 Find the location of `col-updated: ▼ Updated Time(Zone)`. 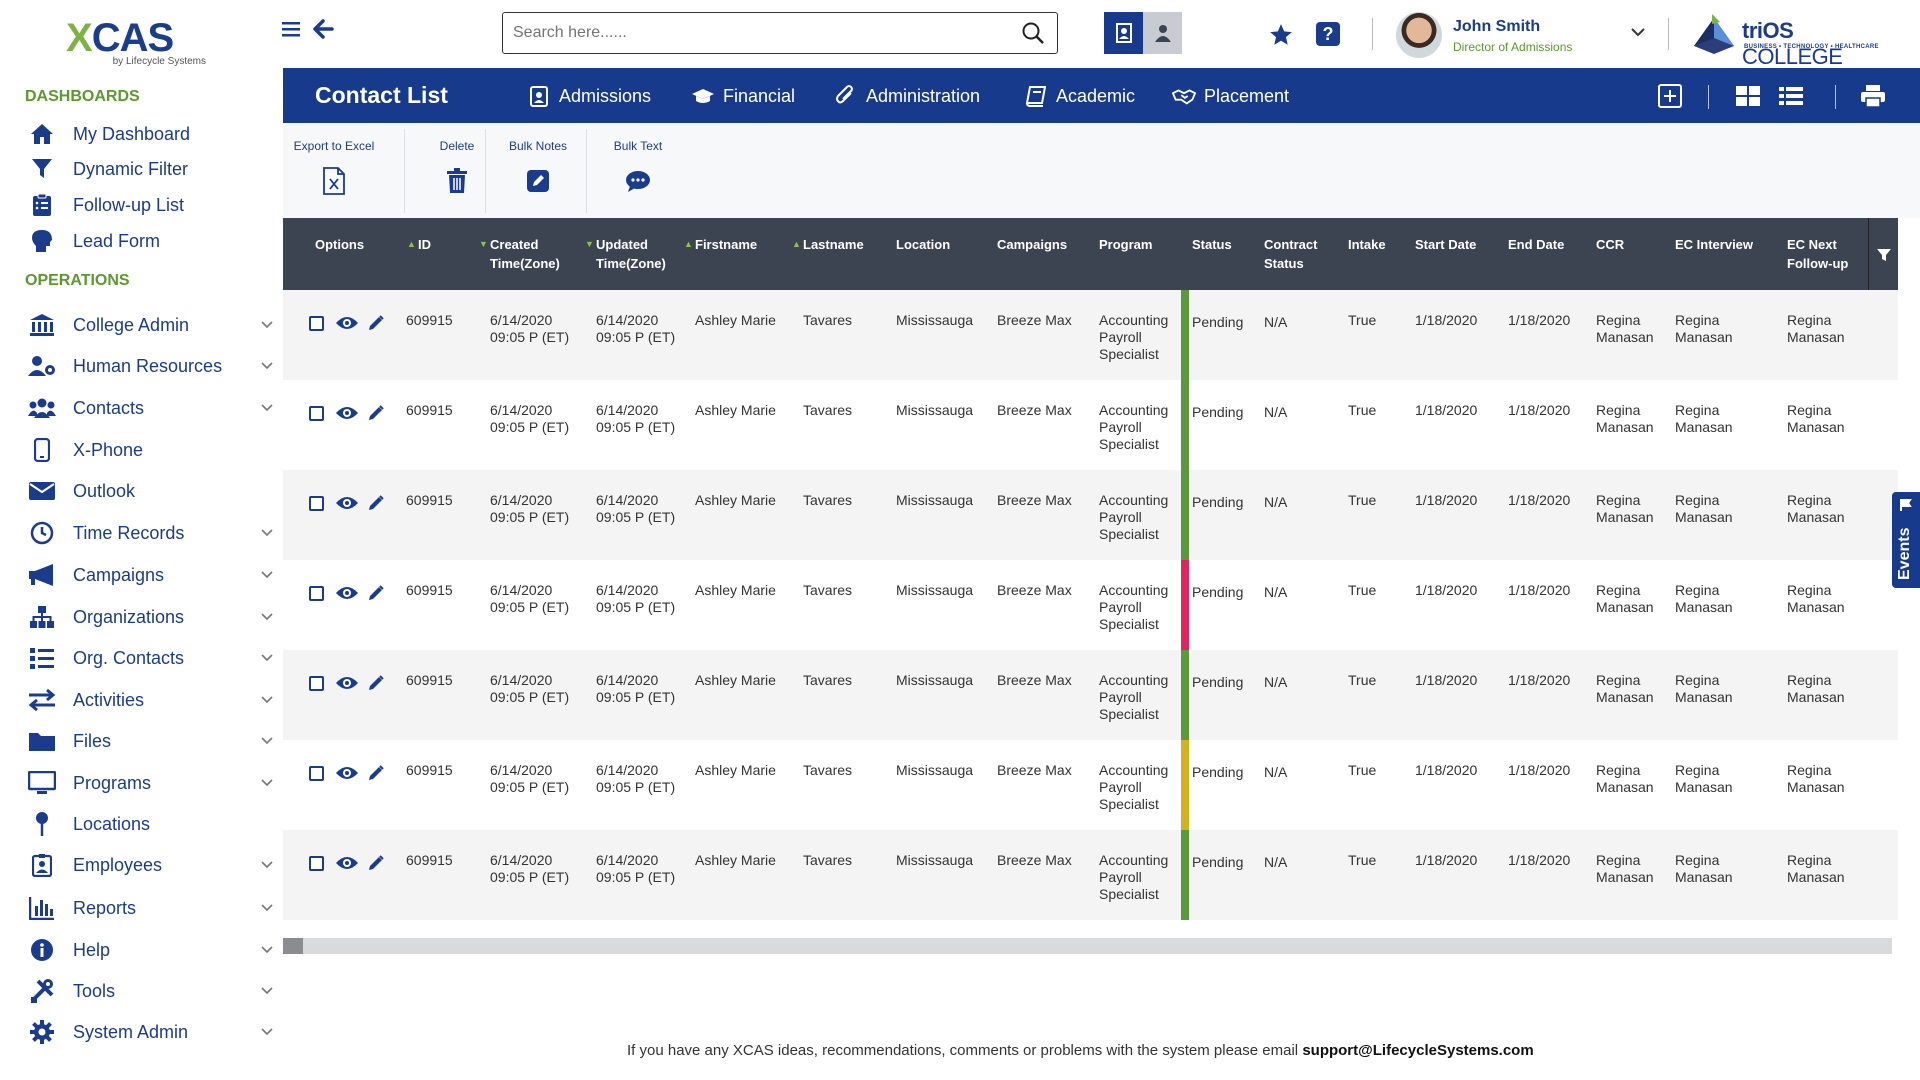

col-updated: ▼ Updated Time(Zone) is located at coordinates (630, 254).